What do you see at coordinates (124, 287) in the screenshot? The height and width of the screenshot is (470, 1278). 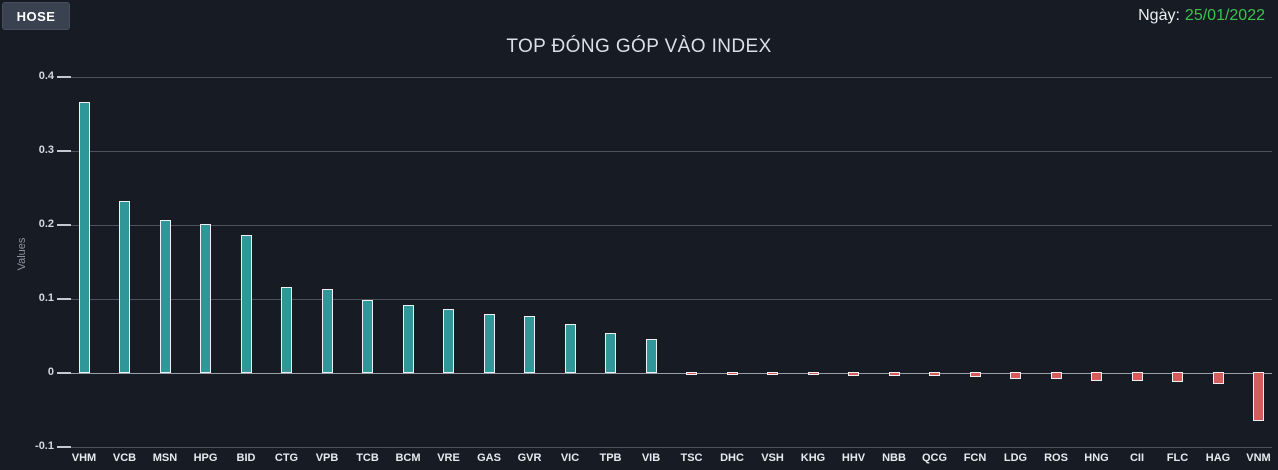 I see `bar-vcb` at bounding box center [124, 287].